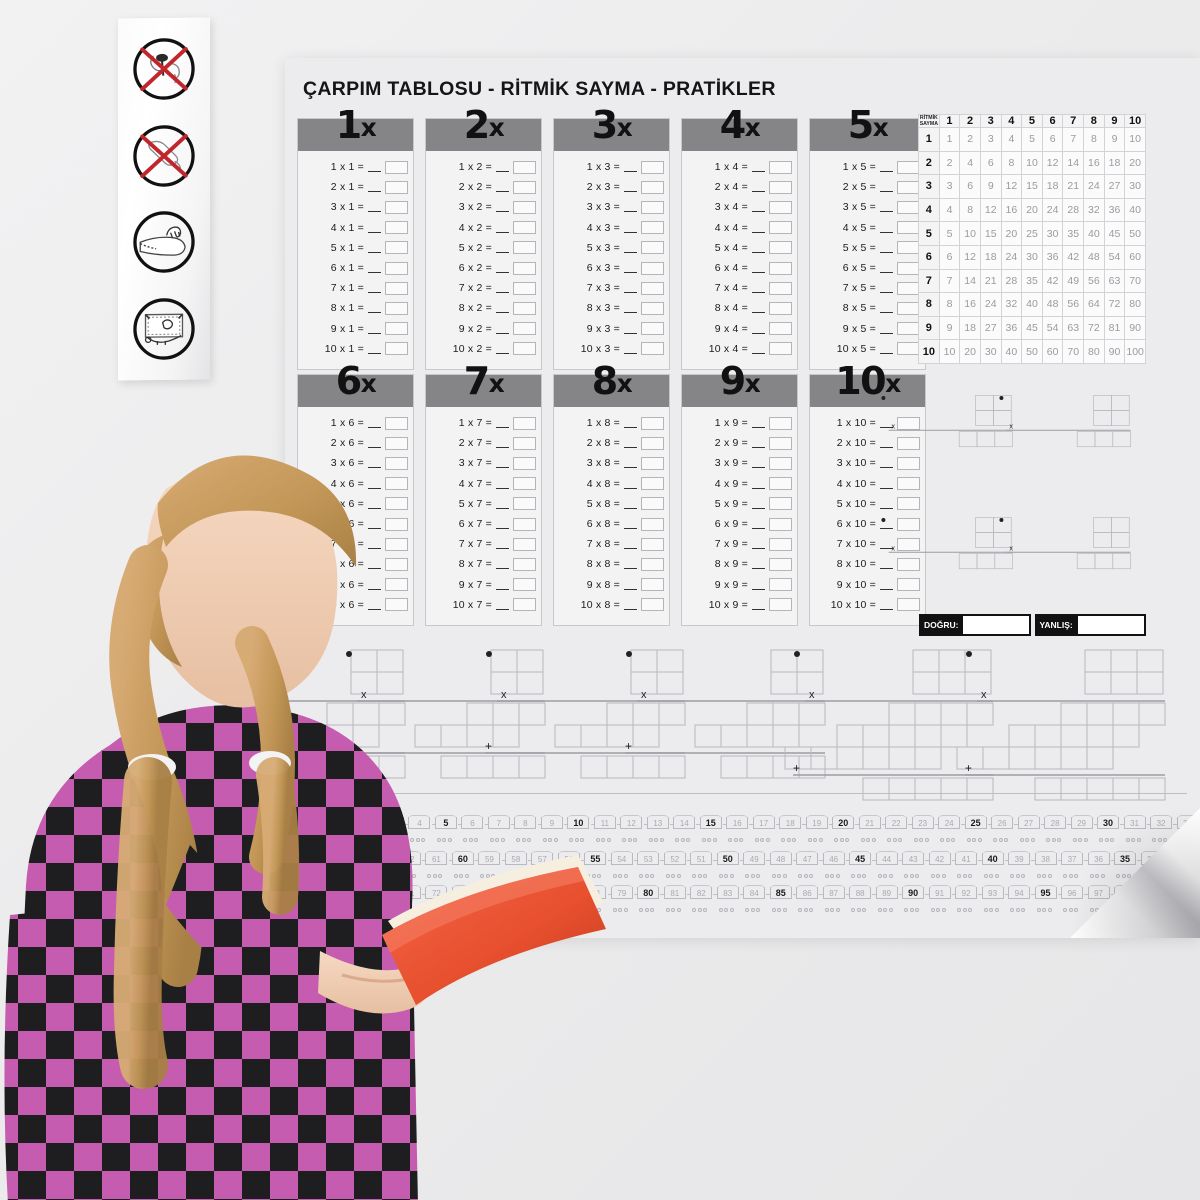 This screenshot has height=1200, width=1200. Describe the element at coordinates (956, 547) in the screenshot. I see `practice-problem-small: x` at that location.